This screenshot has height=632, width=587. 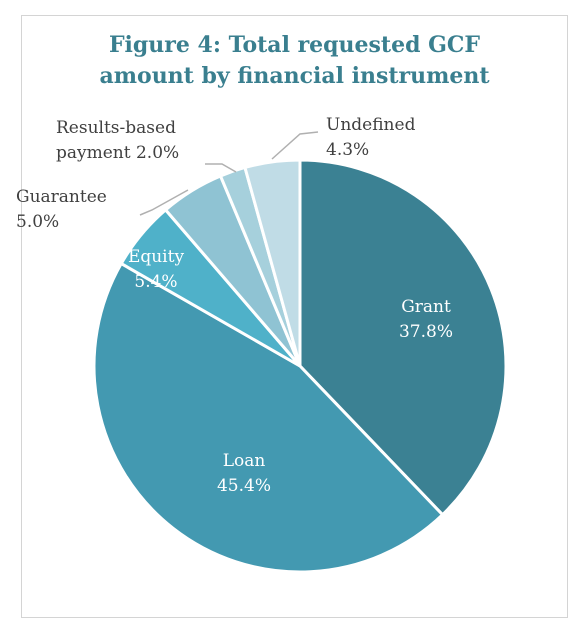 I want to click on slice-label-results-based-payment: Results-based payment 2.0%, so click(x=117, y=140).